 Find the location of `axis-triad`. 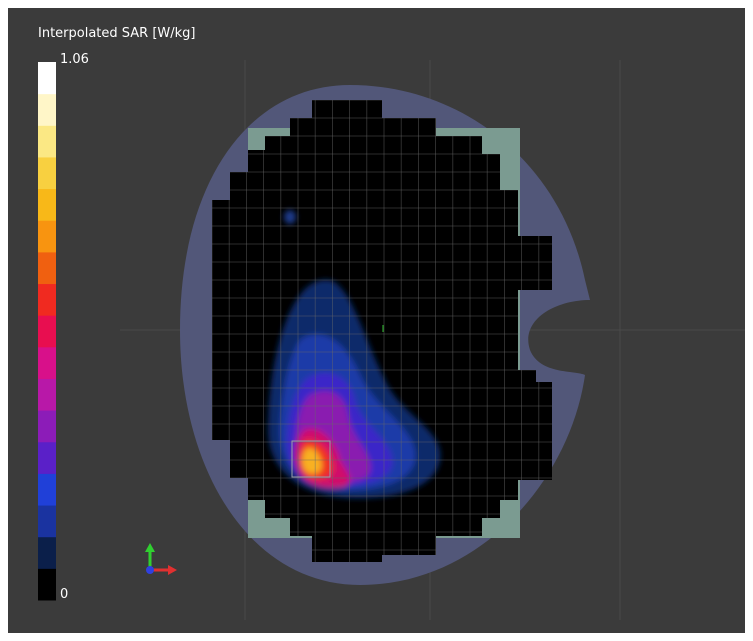

axis-triad is located at coordinates (161, 559).